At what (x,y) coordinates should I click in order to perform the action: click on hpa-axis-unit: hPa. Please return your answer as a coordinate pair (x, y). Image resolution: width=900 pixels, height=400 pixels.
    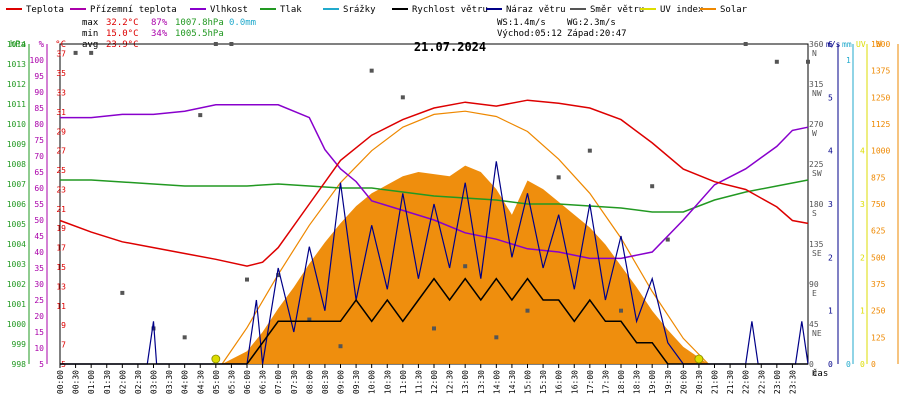
    Looking at the image, I should click on (18, 45).